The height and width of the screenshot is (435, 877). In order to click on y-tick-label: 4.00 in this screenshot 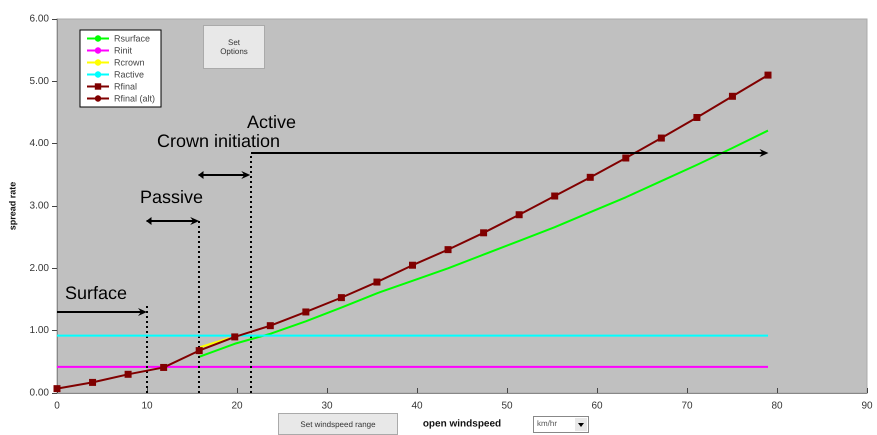, I will do `click(40, 144)`.